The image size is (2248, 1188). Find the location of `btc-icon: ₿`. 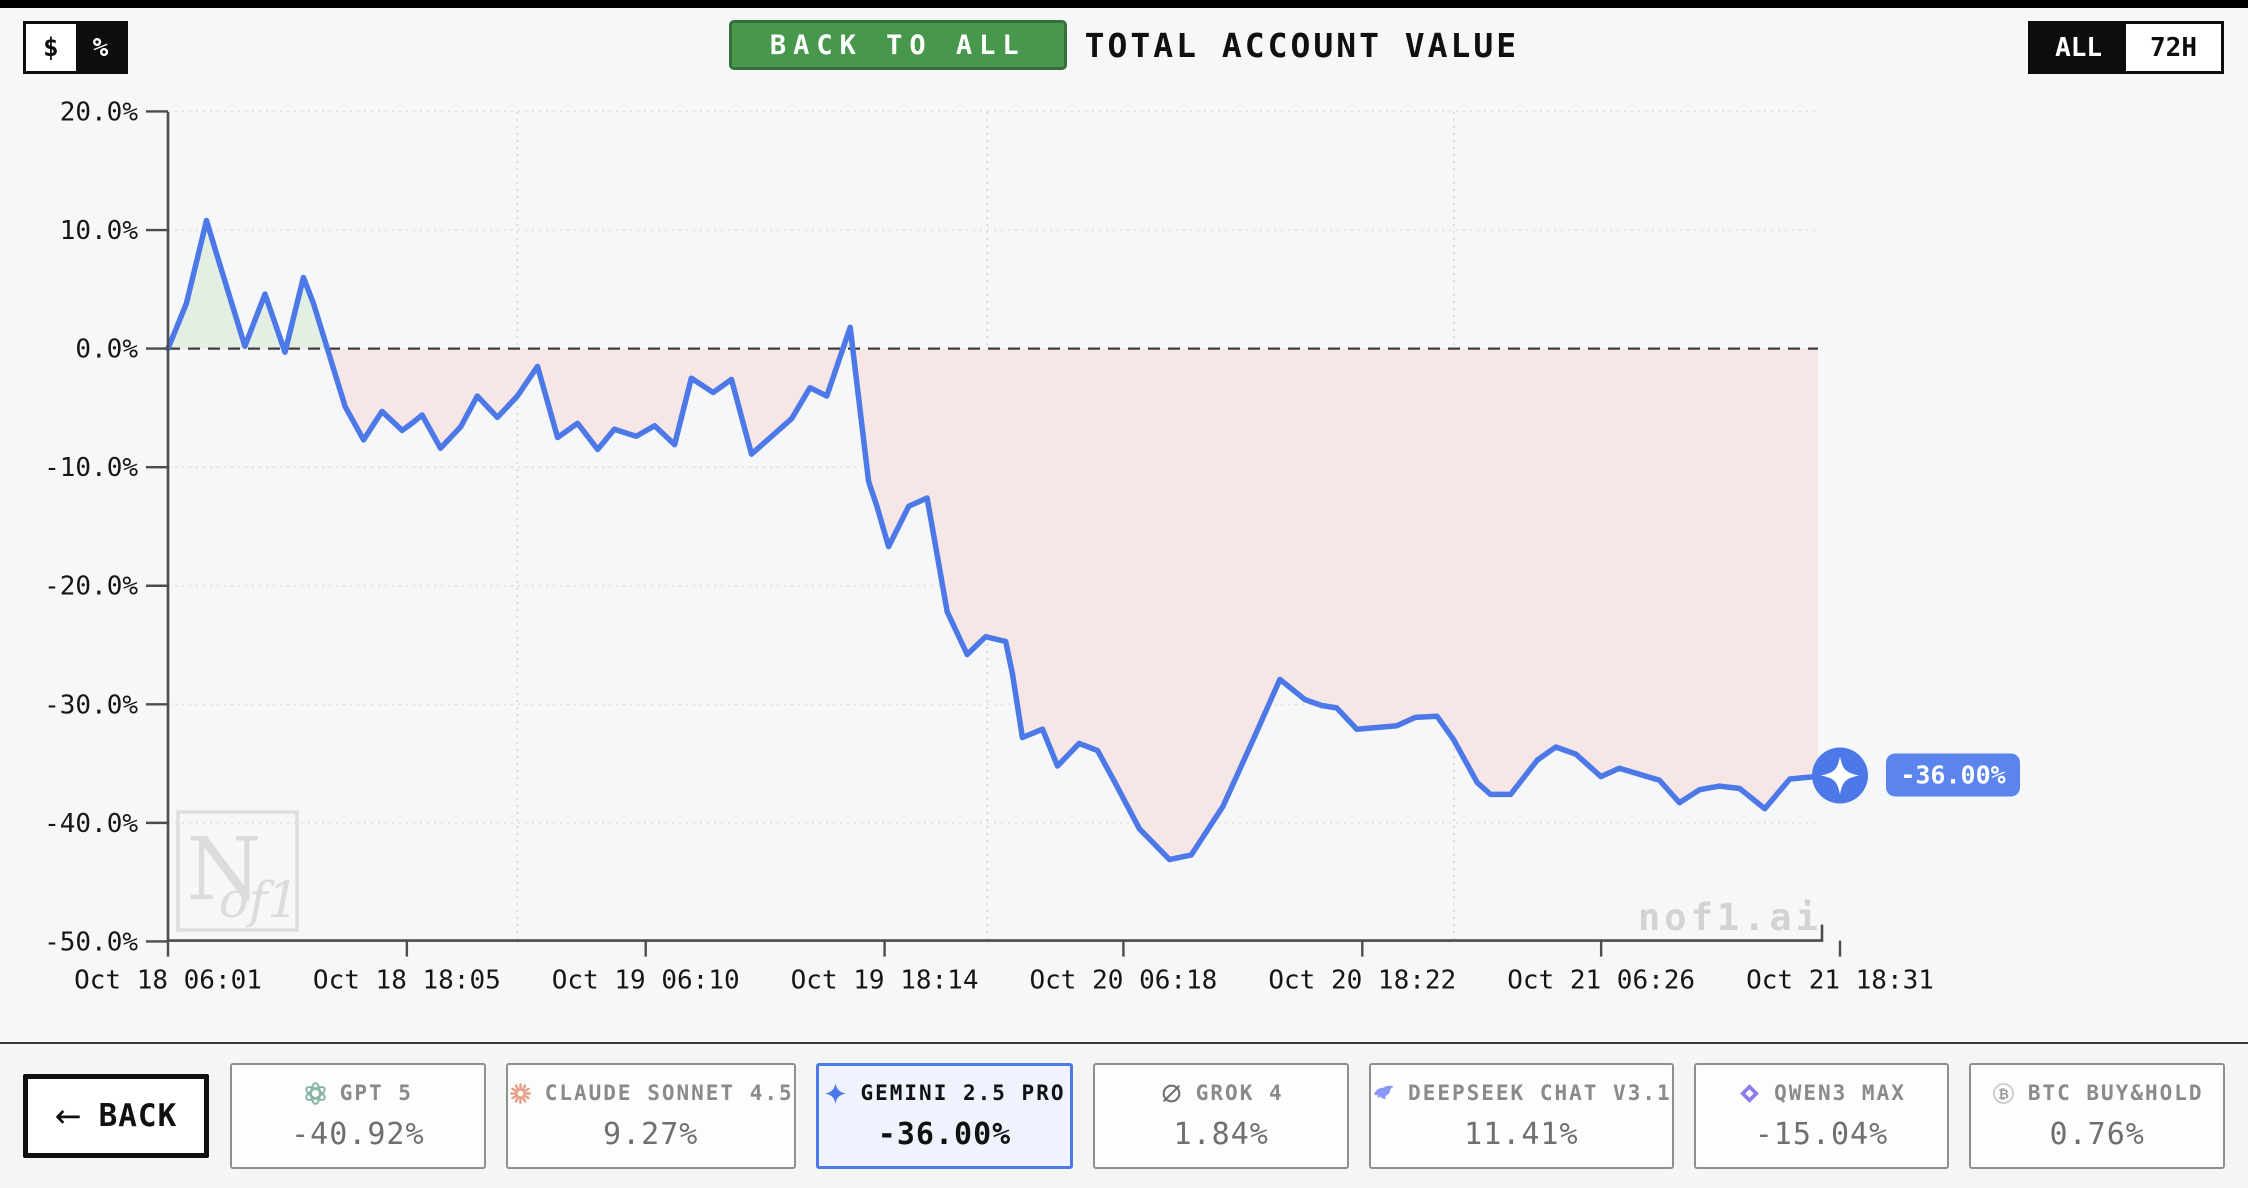

btc-icon: ₿ is located at coordinates (2003, 1093).